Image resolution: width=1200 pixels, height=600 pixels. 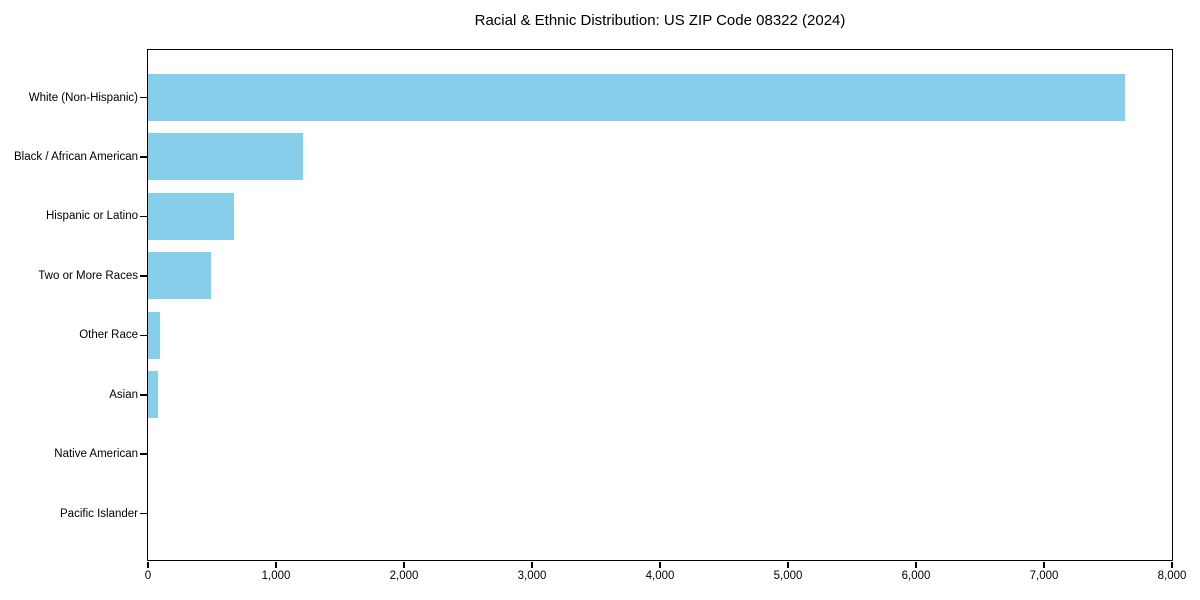 What do you see at coordinates (191, 216) in the screenshot?
I see `bar-hispanic-or-latino` at bounding box center [191, 216].